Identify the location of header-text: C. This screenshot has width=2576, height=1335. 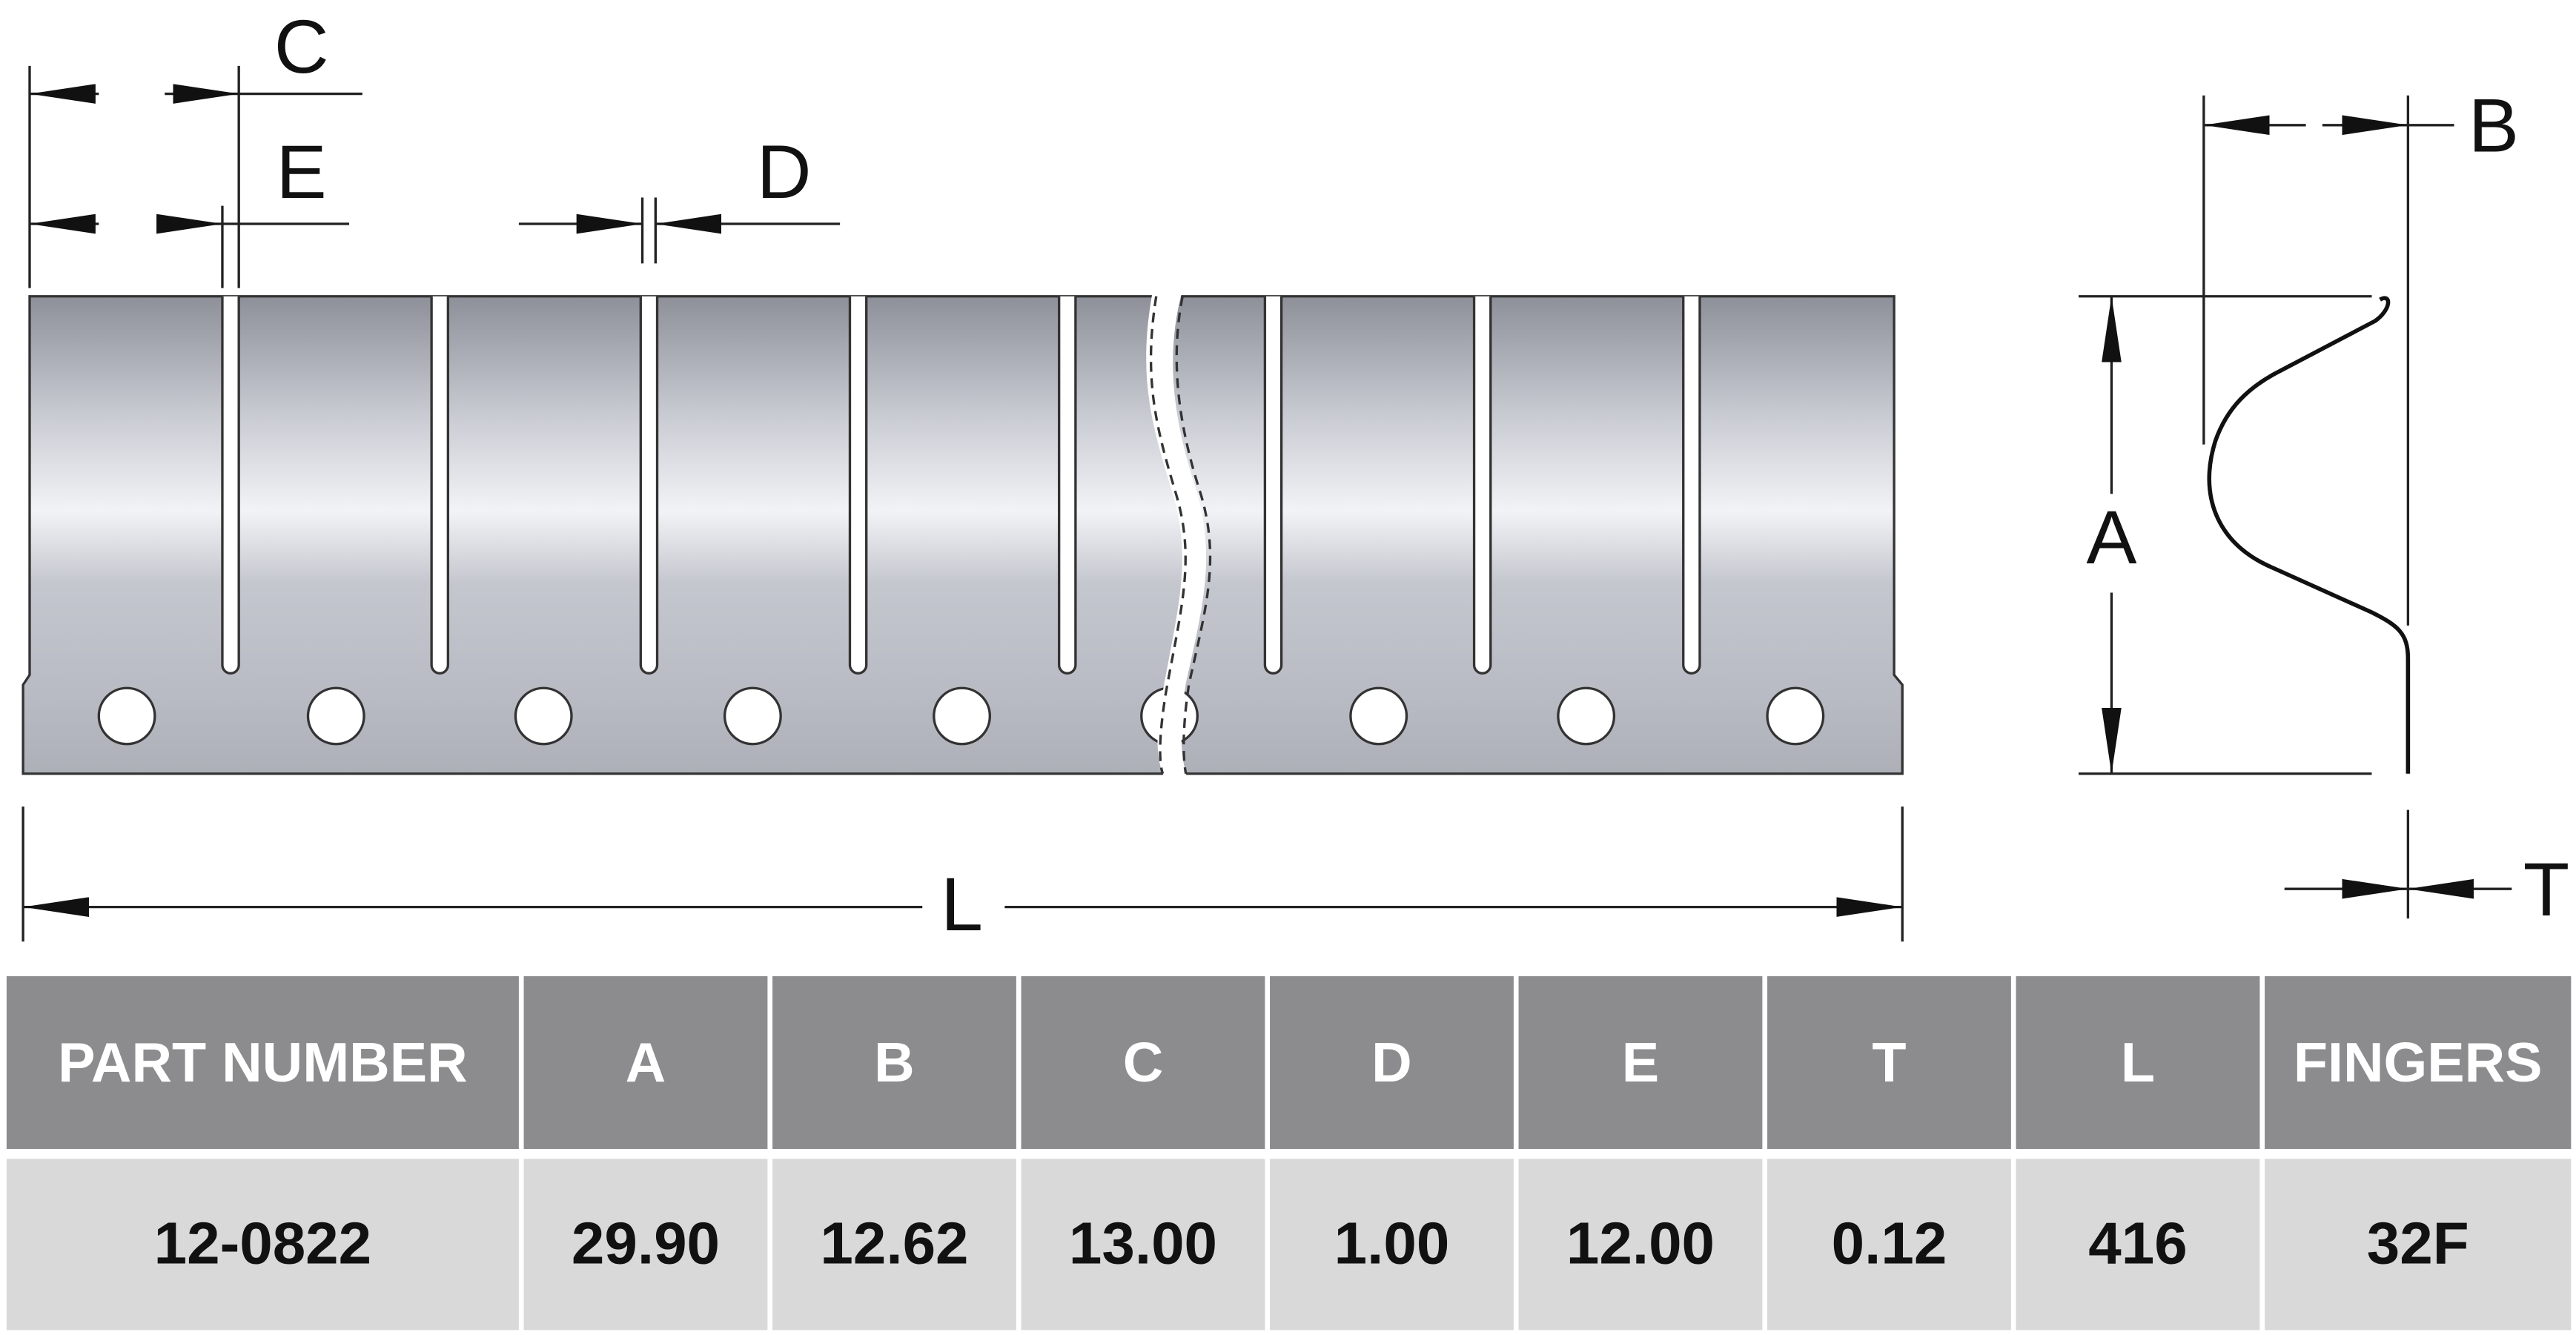
(1143, 1063).